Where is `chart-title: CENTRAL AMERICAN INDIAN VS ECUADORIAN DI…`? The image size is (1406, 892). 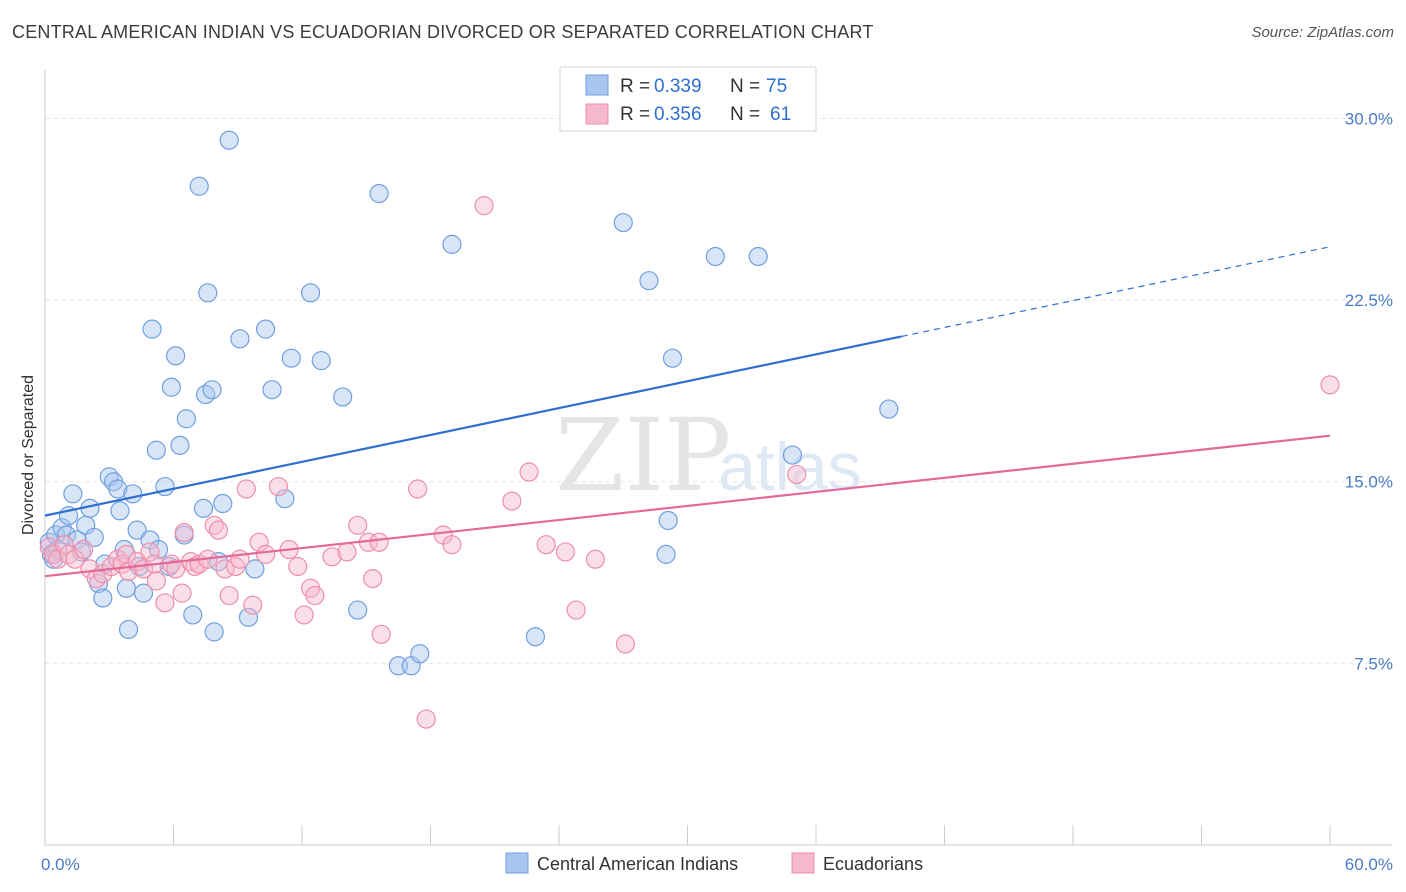 chart-title: CENTRAL AMERICAN INDIAN VS ECUADORIAN DI… is located at coordinates (443, 32).